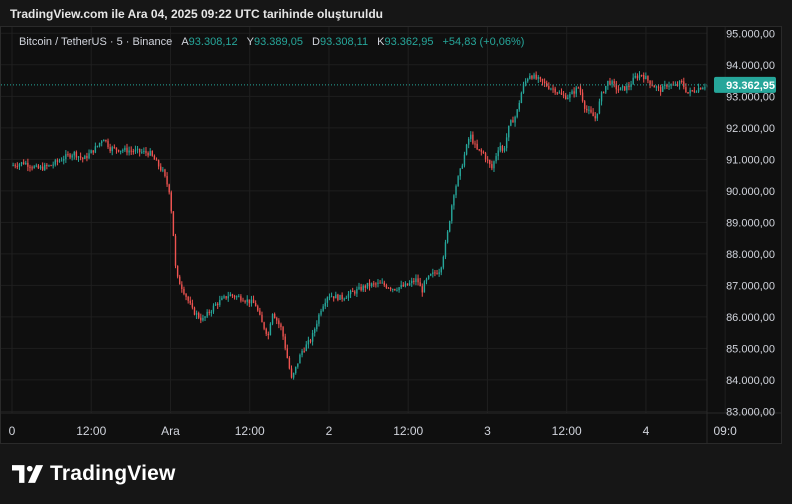 The width and height of the screenshot is (792, 504). What do you see at coordinates (373, 431) in the screenshot?
I see `time-axis: 0 12:00 Ara 12:00 2 12:00 3 12:00 4 09:0` at bounding box center [373, 431].